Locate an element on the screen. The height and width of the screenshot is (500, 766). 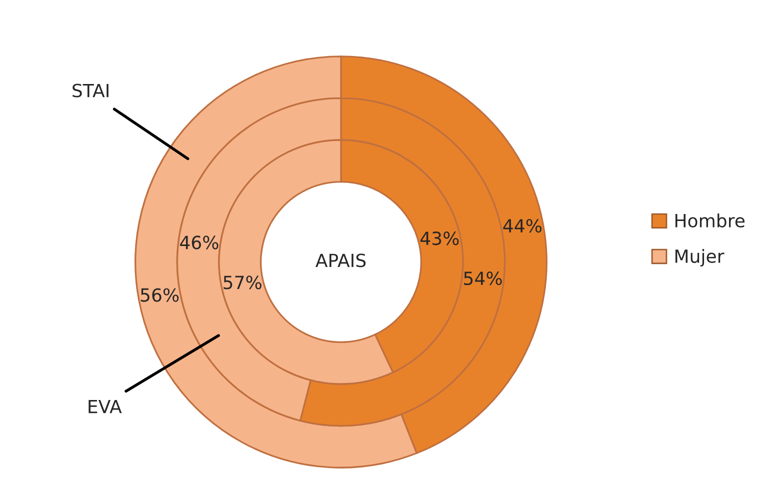
data-label: 43% is located at coordinates (439, 239).